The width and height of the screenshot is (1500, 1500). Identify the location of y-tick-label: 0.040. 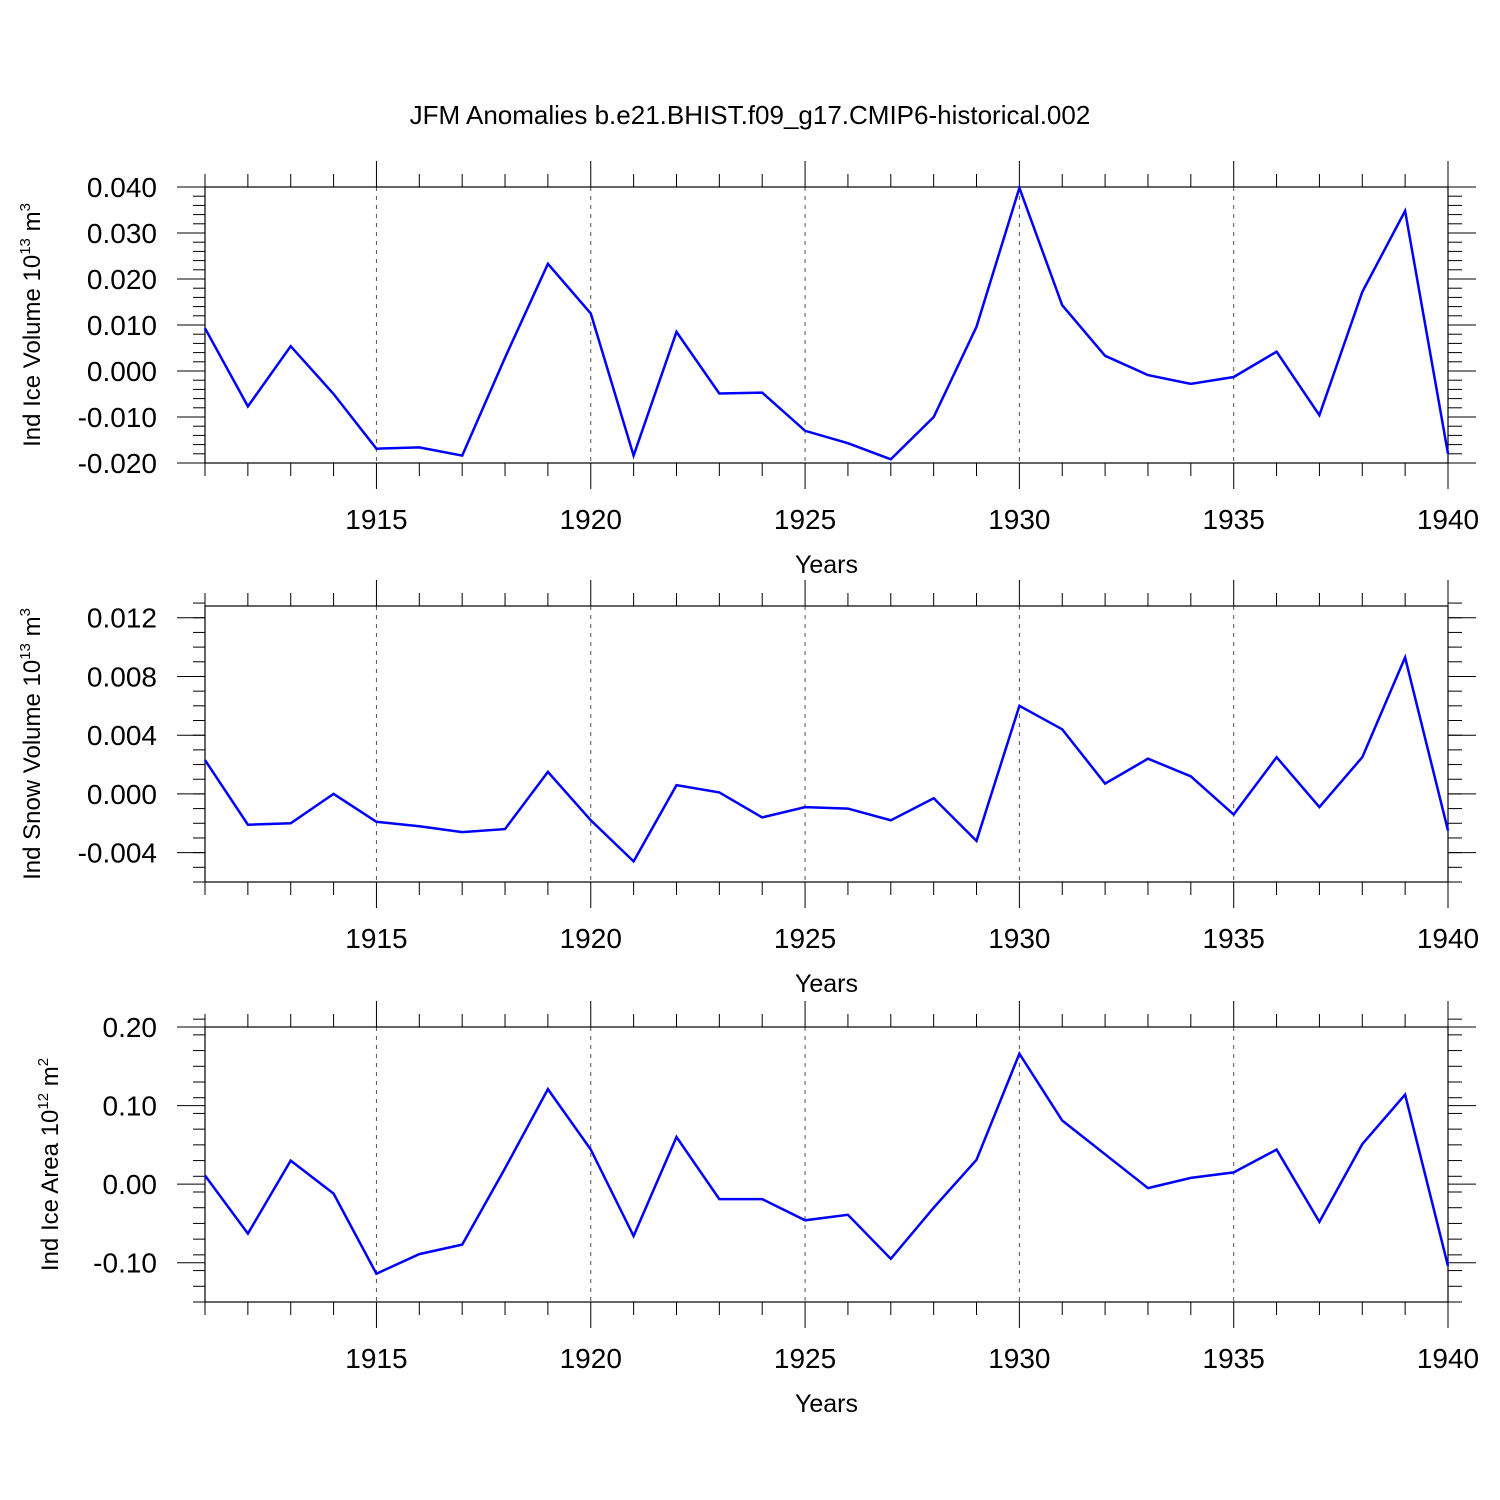
(122, 187).